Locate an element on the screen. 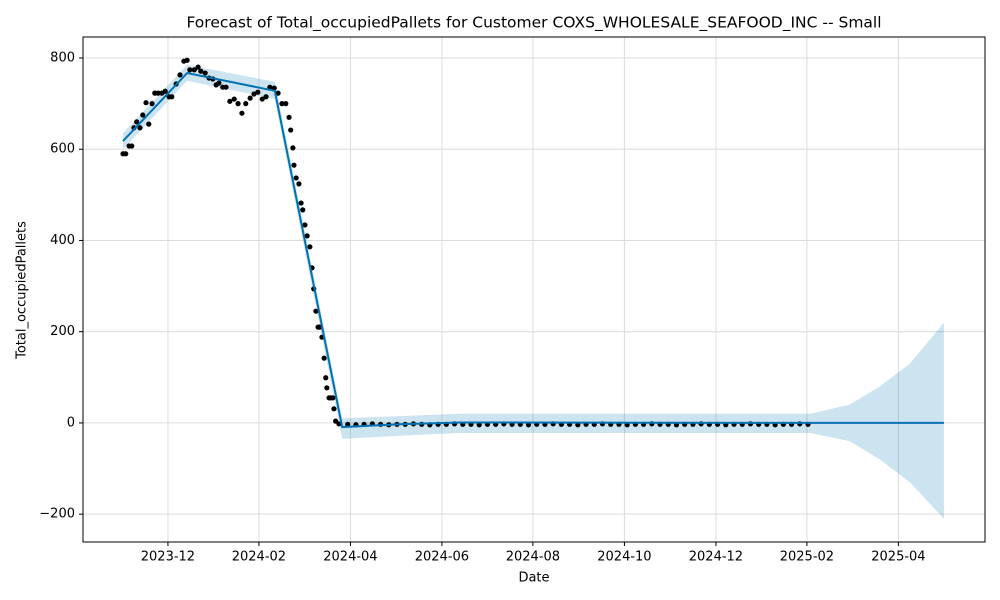 The image size is (1000, 600). x-tick-label: 2024-08 is located at coordinates (533, 557).